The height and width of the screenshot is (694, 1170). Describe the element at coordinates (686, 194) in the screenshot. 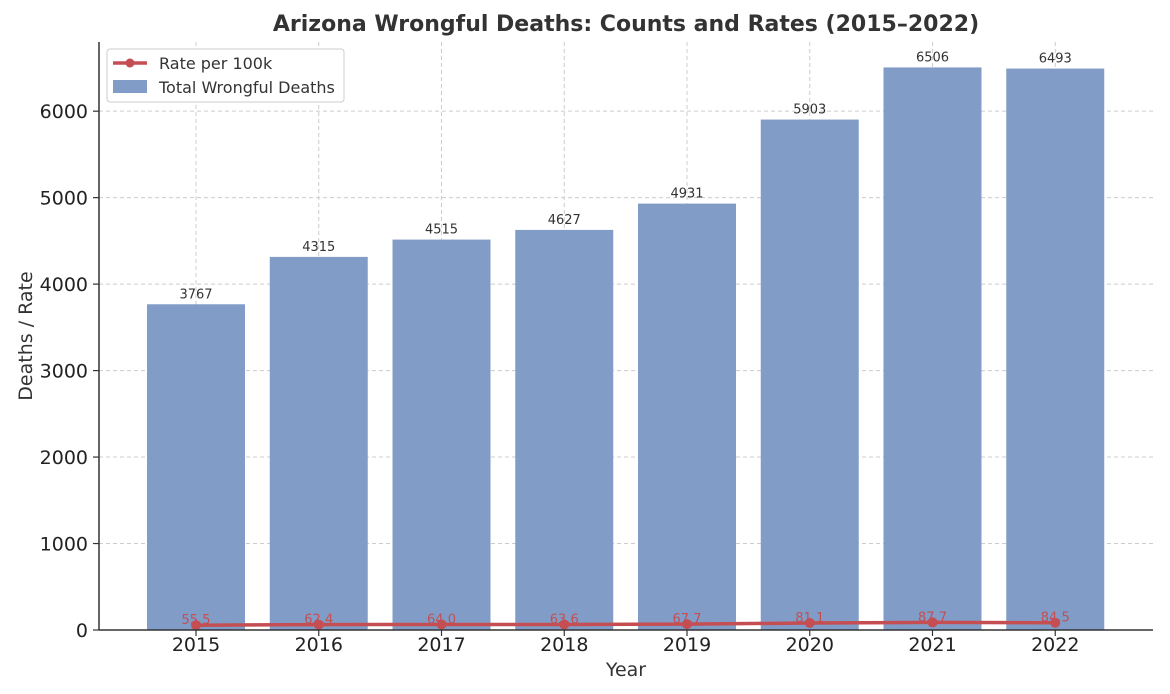

I see `bar-value-label: 4931` at that location.